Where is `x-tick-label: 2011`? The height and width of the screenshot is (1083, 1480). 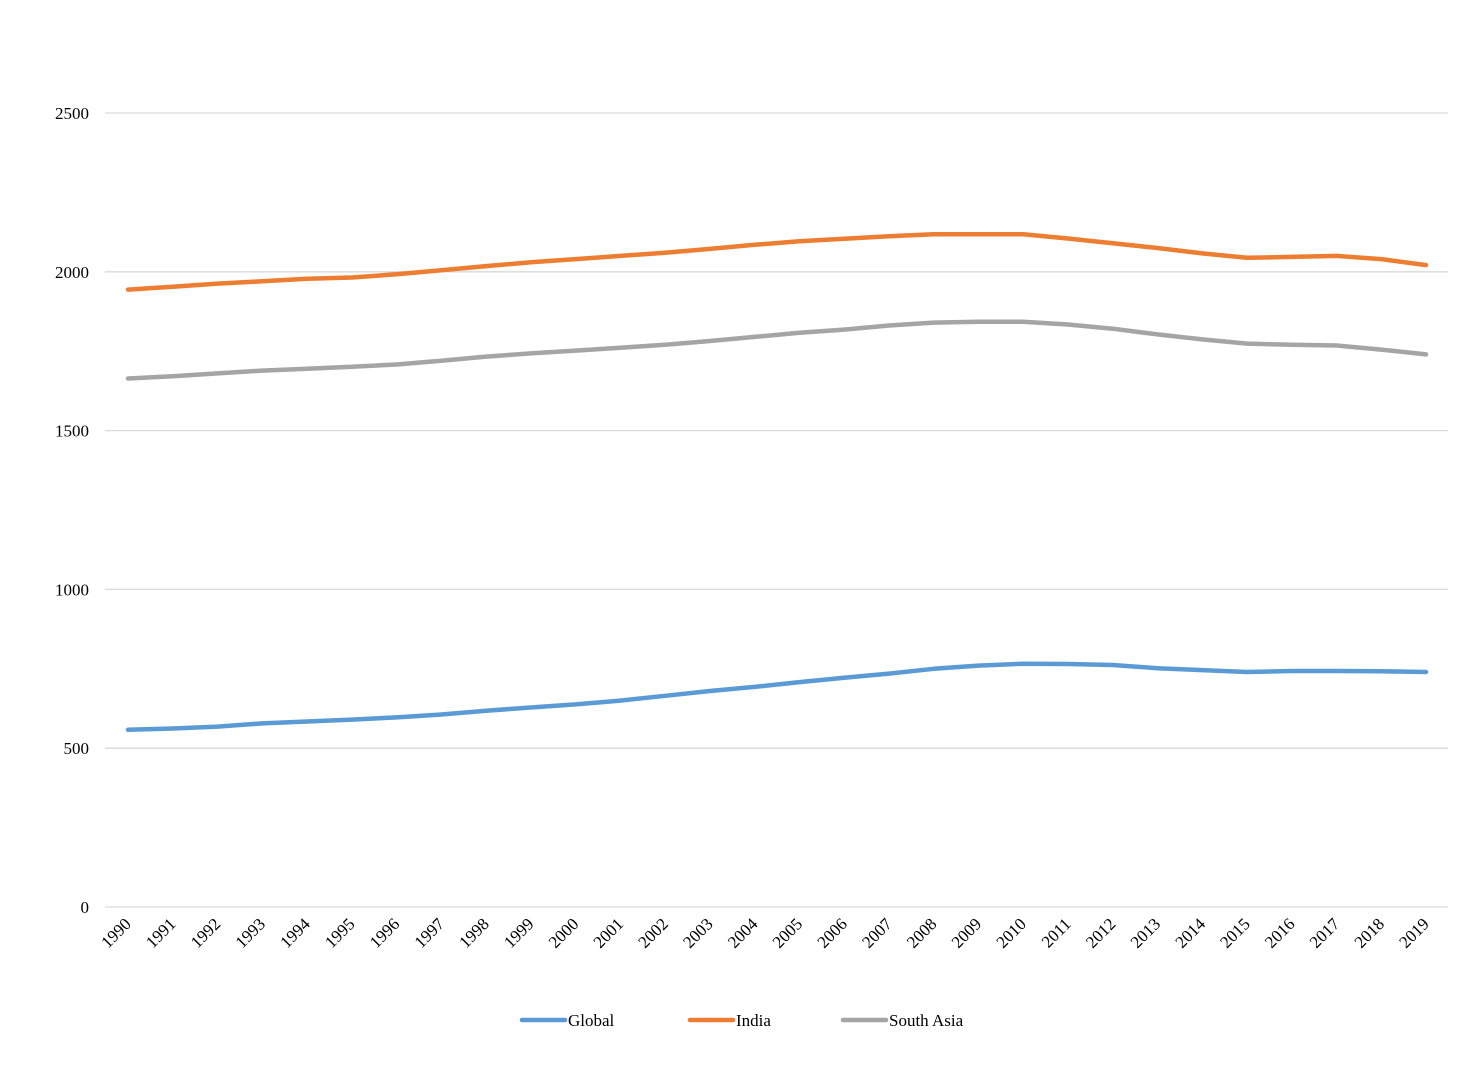 x-tick-label: 2011 is located at coordinates (1056, 932).